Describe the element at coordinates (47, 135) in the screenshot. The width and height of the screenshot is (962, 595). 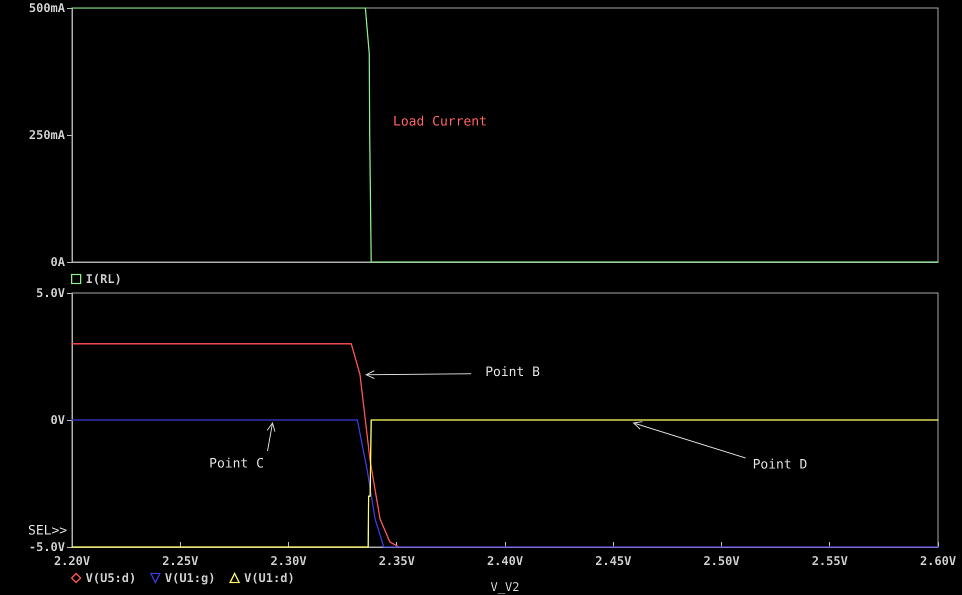
I see `y-tick-label: 250mA` at that location.